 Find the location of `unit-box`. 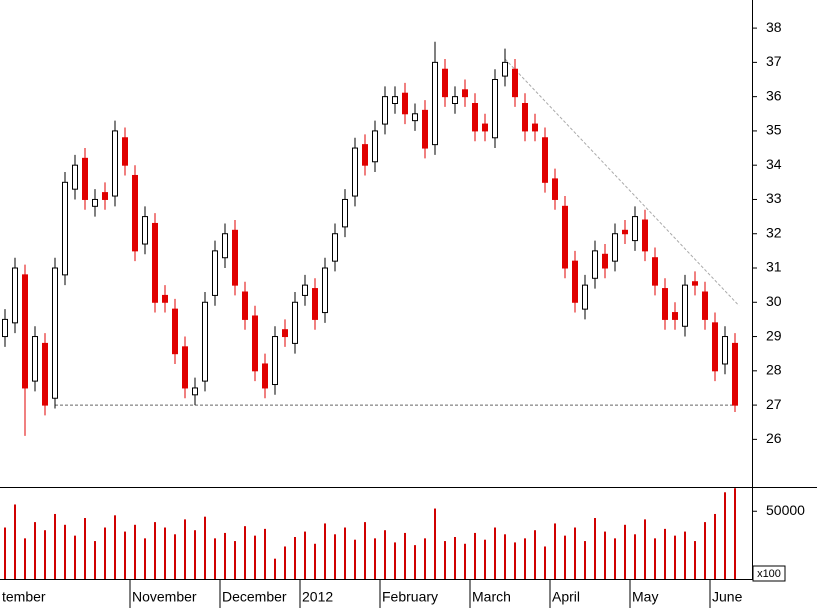

unit-box is located at coordinates (769, 573).